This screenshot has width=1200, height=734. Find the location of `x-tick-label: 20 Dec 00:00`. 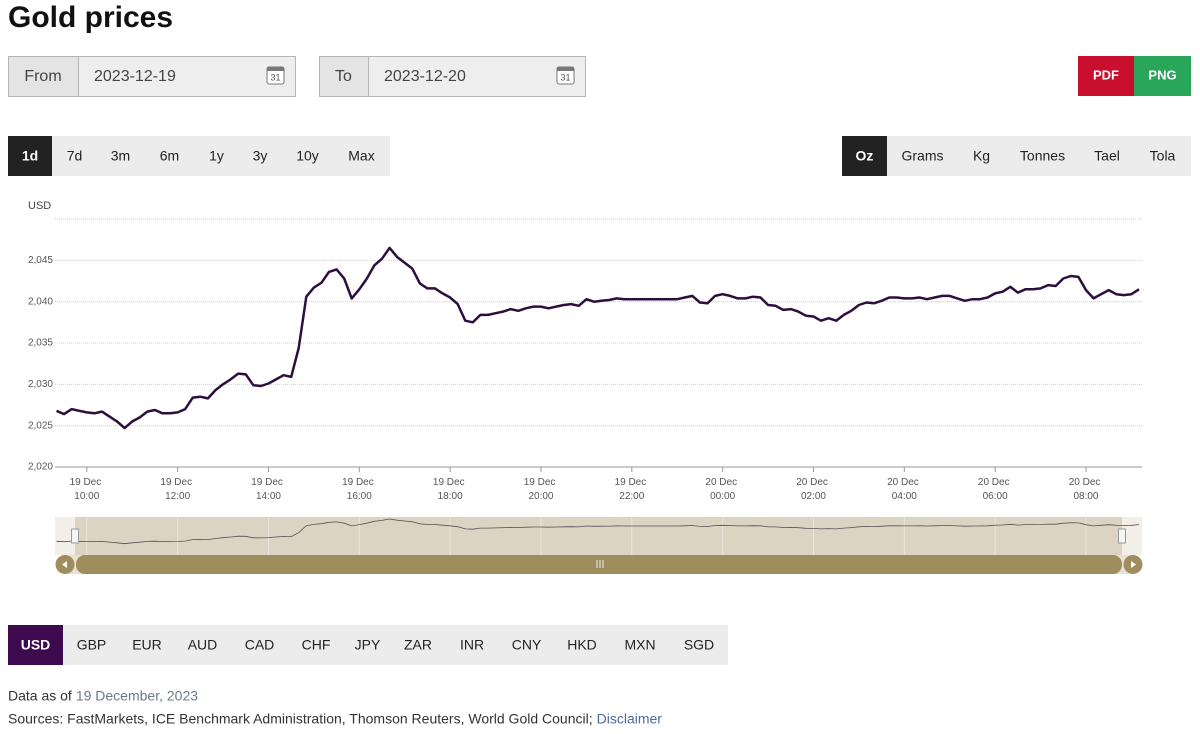

x-tick-label: 20 Dec 00:00 is located at coordinates (722, 489).